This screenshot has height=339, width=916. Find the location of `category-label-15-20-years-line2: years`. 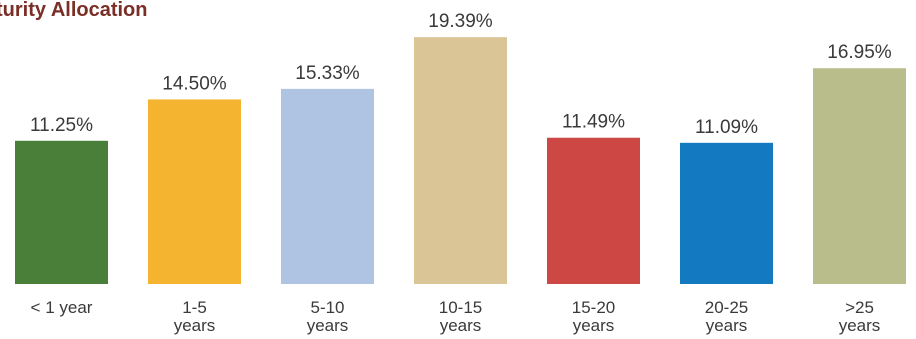

category-label-15-20-years-line2: years is located at coordinates (594, 325).